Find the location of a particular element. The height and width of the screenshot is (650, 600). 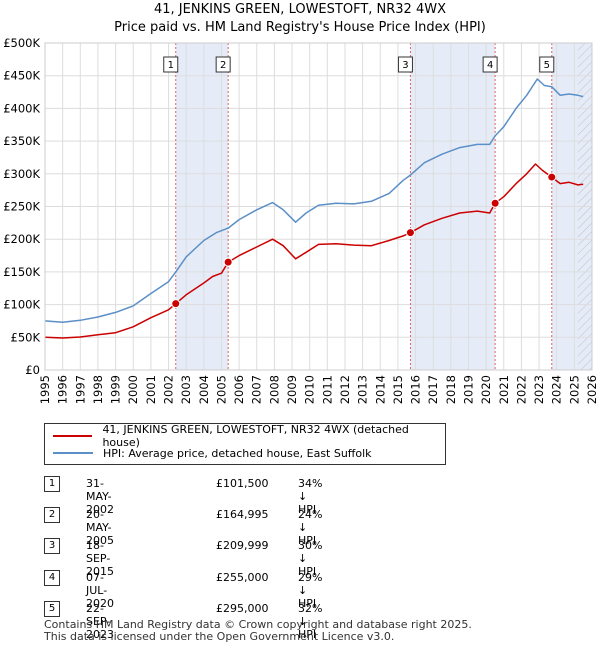

sale-label-number: 5 is located at coordinates (547, 65).